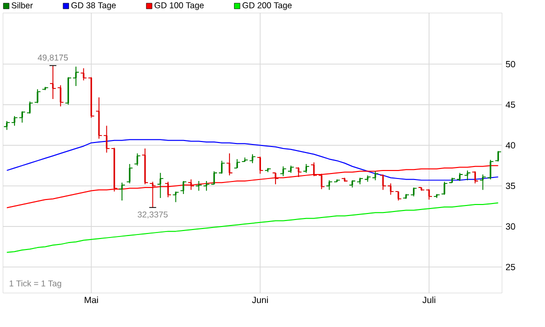 The height and width of the screenshot is (327, 545). What do you see at coordinates (511, 226) in the screenshot?
I see `y-tick-label: 30` at bounding box center [511, 226].